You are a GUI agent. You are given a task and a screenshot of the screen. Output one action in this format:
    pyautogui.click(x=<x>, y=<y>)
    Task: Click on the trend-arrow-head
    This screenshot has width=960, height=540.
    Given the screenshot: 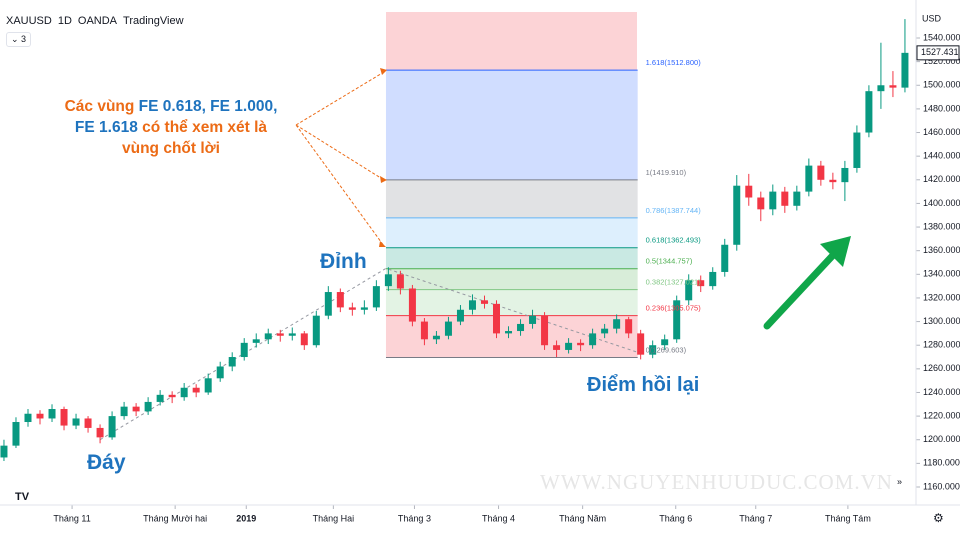 What is the action you would take?
    pyautogui.click(x=835, y=251)
    